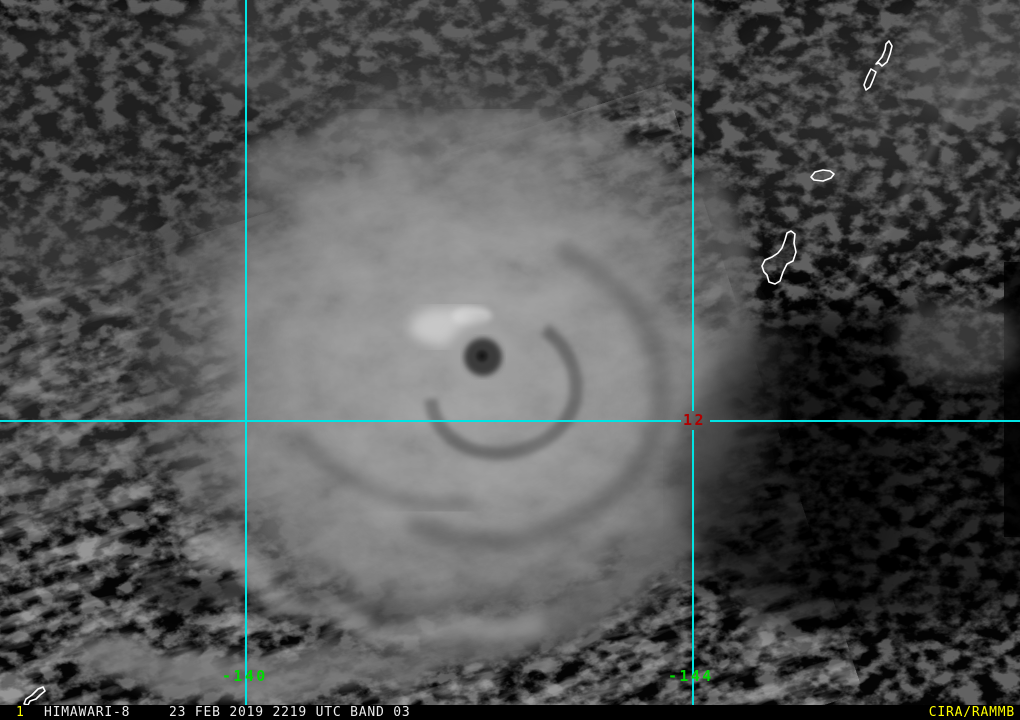 The width and height of the screenshot is (1020, 720). I want to click on longitude-label-144: -144, so click(691, 676).